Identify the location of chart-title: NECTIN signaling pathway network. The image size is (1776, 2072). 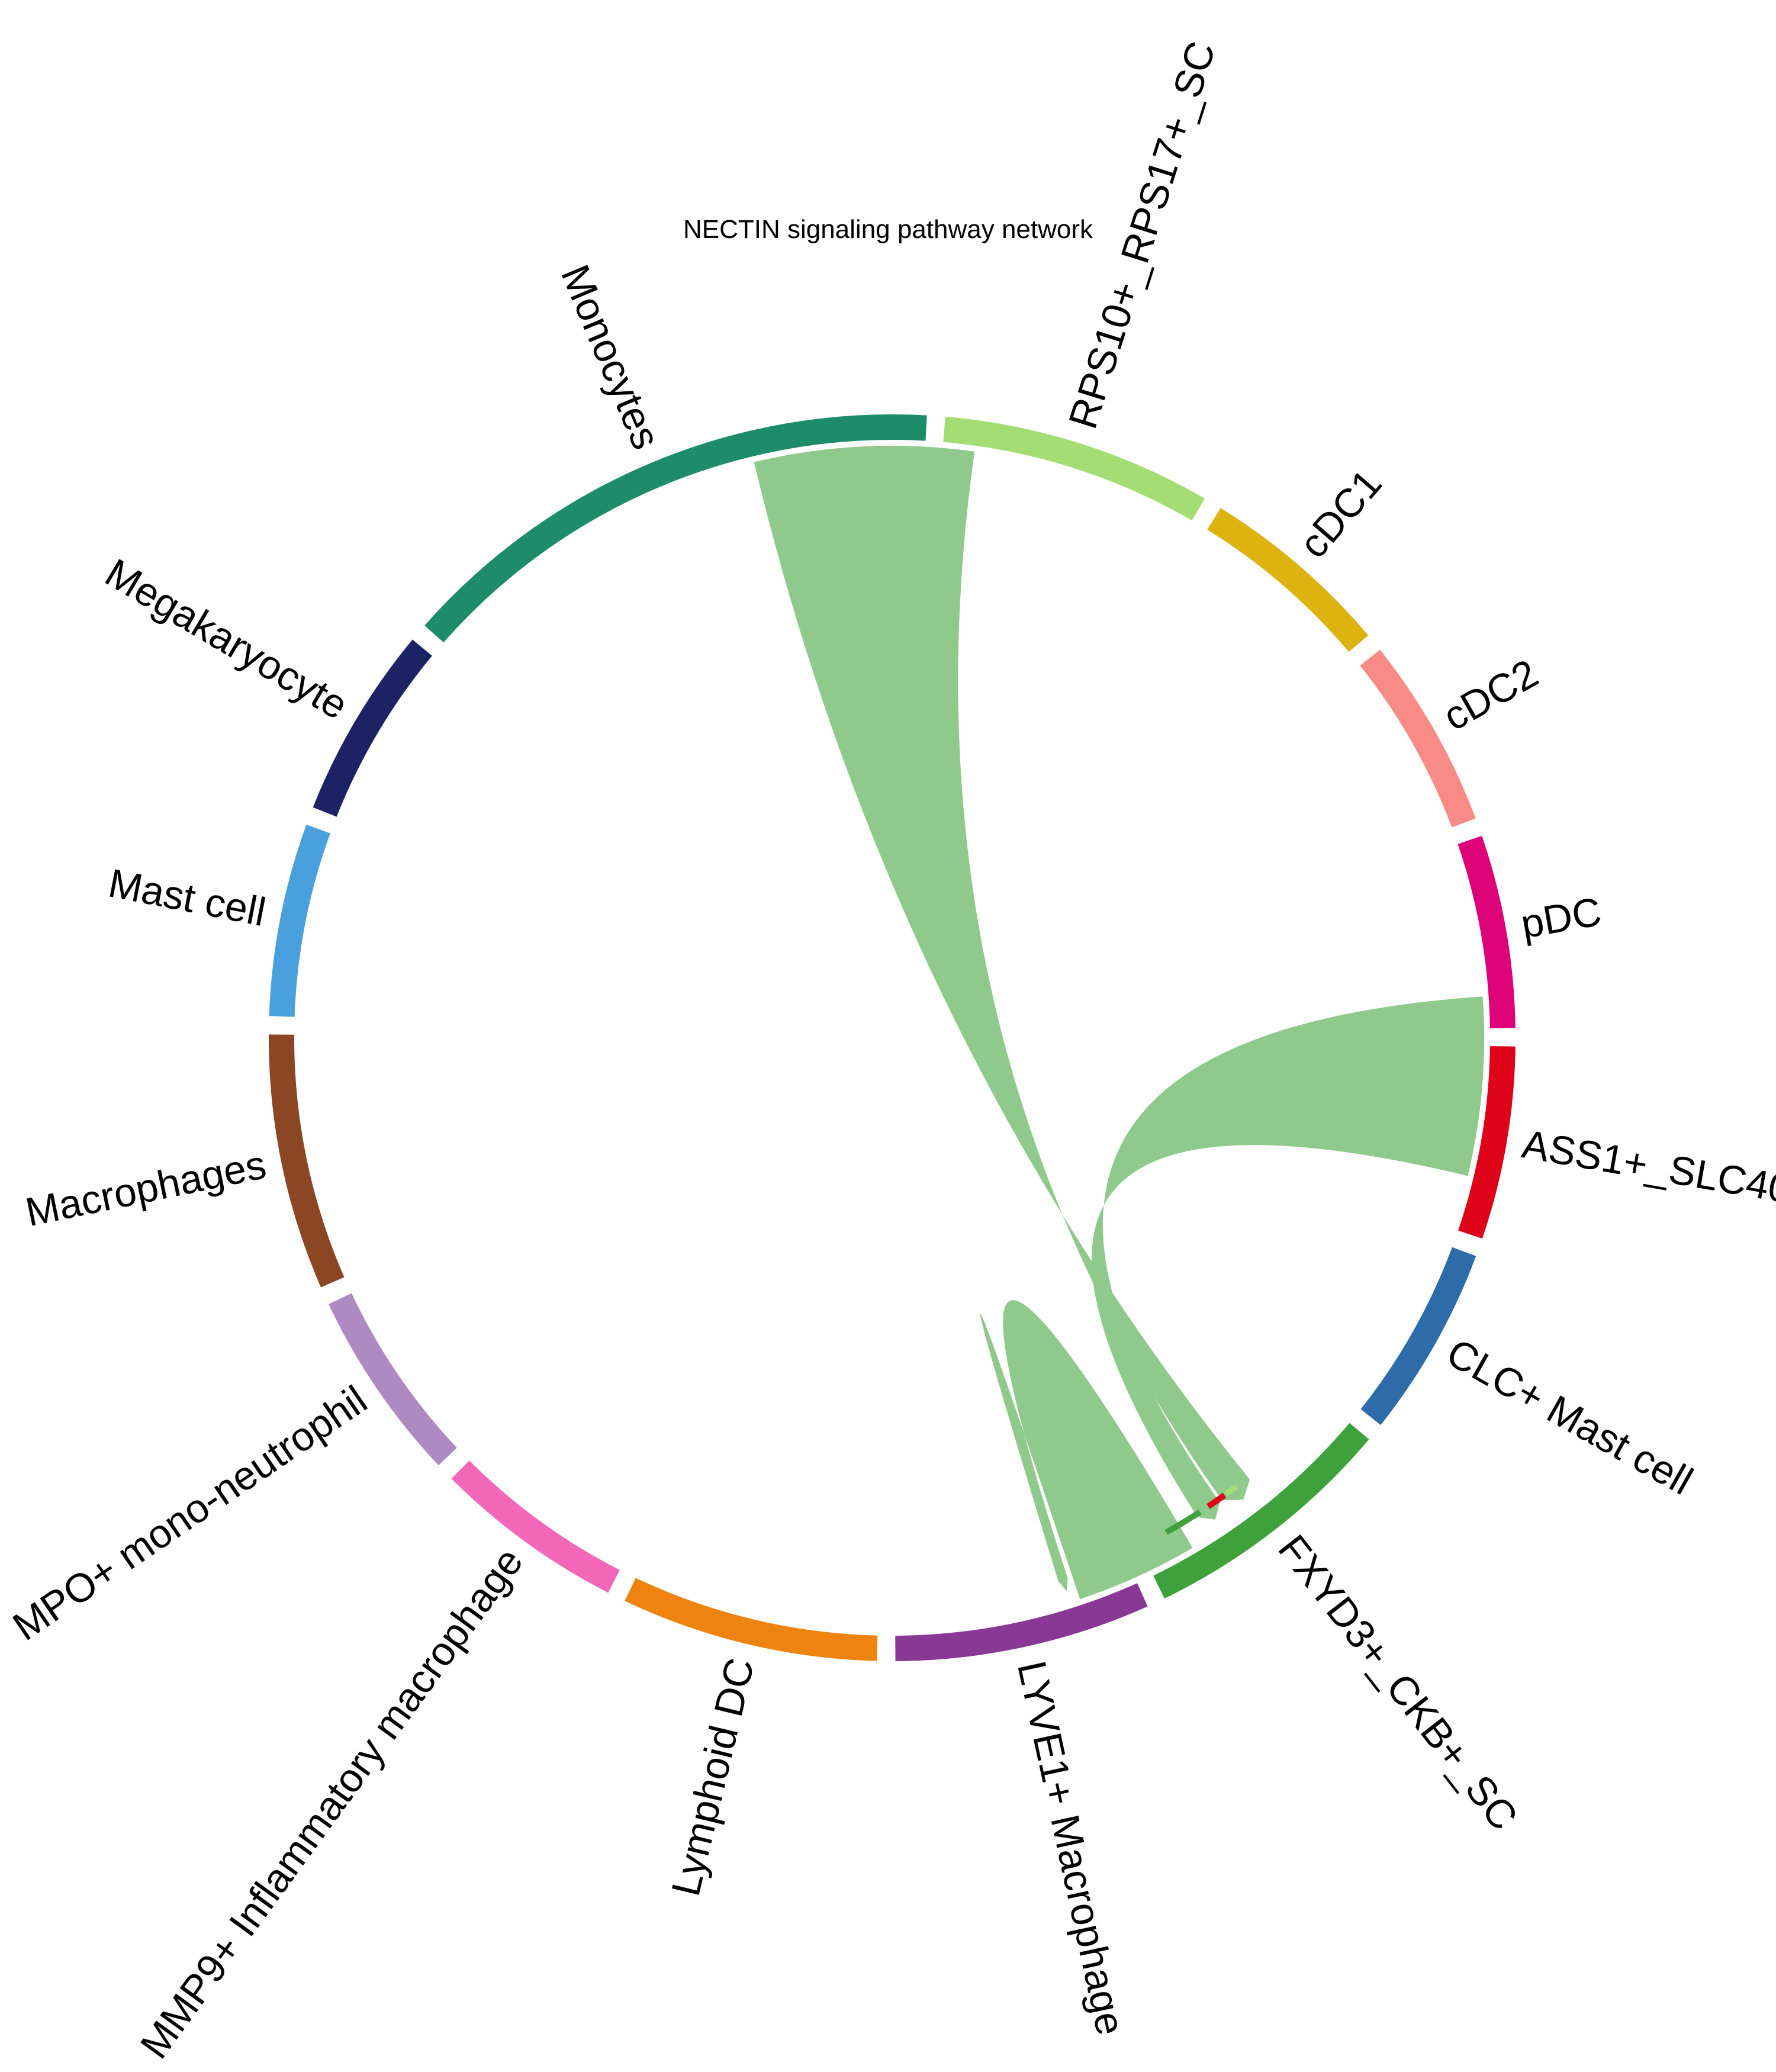
(888, 229).